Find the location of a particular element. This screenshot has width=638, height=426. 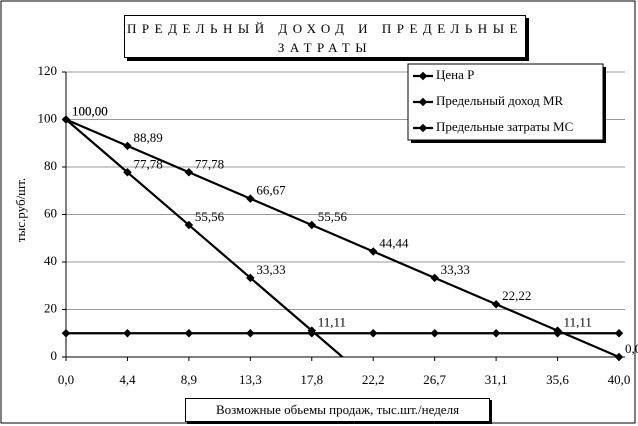

data-label: 88,89 is located at coordinates (147, 137).